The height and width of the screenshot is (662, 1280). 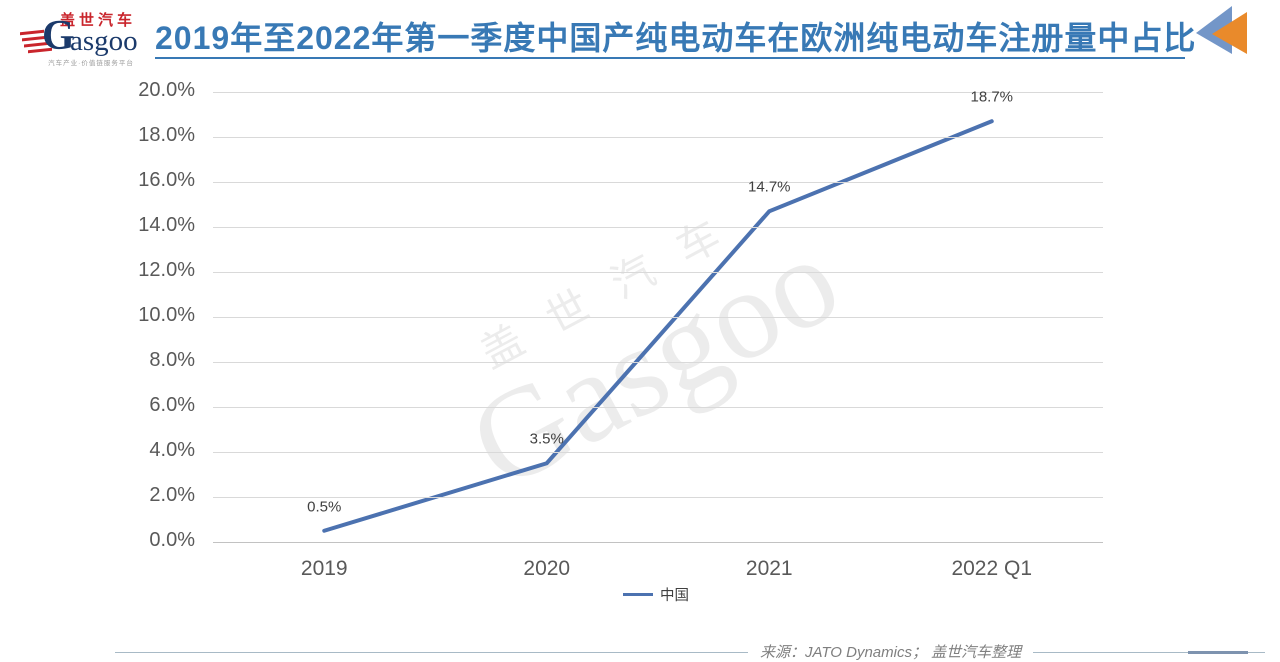 What do you see at coordinates (674, 596) in the screenshot?
I see `legend-label-china: 中国` at bounding box center [674, 596].